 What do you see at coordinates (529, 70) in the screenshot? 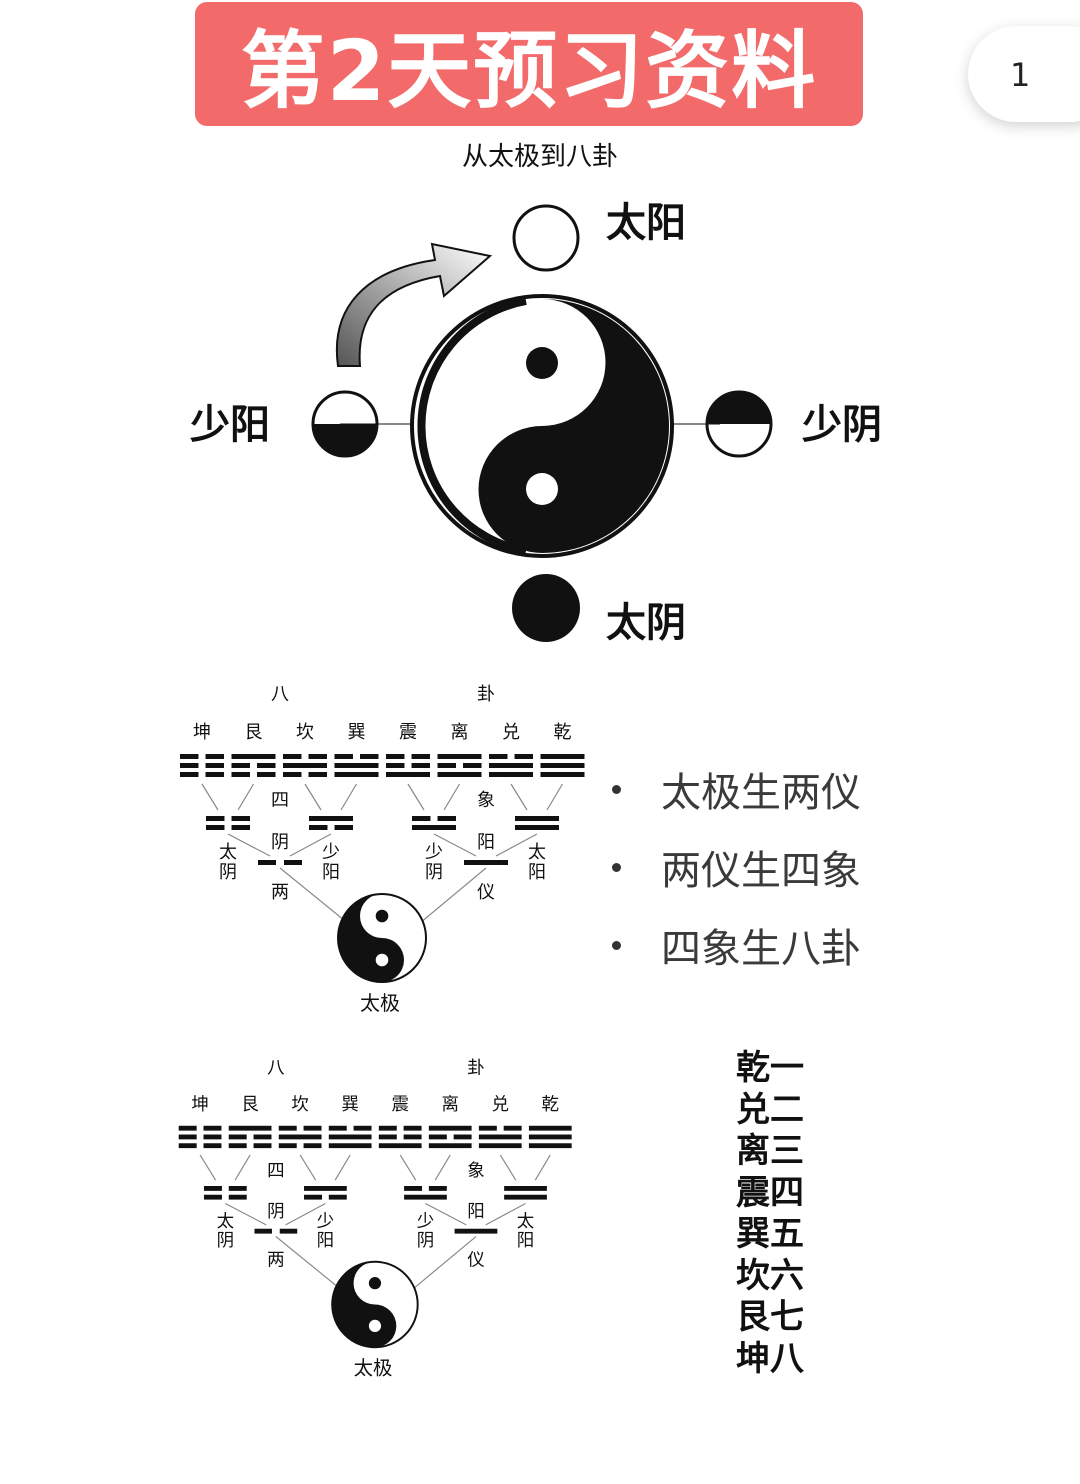
I see `page-title: 第2天预习资料` at bounding box center [529, 70].